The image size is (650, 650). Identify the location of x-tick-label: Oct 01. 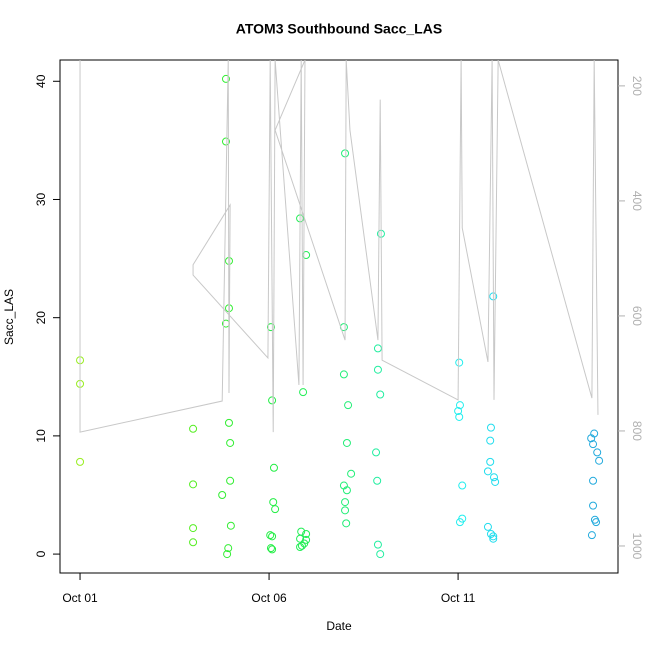
(80, 598).